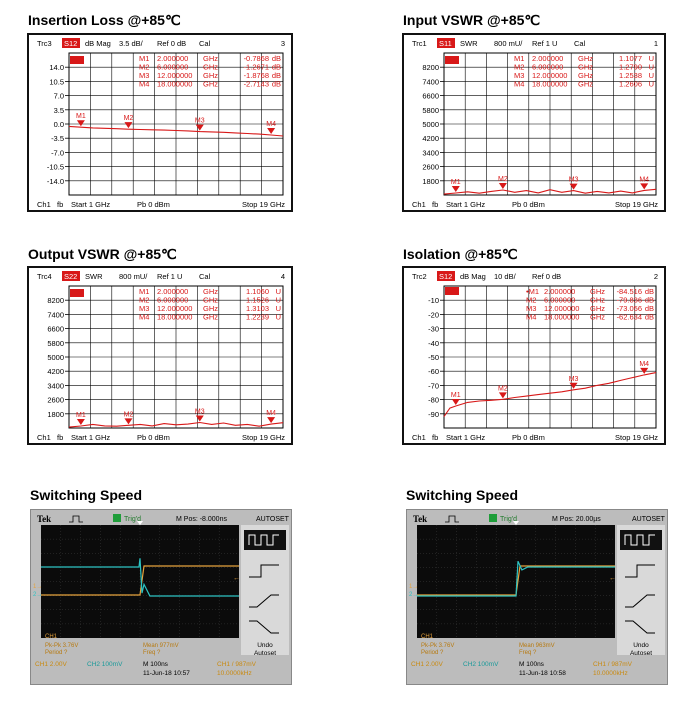 The height and width of the screenshot is (716, 690). What do you see at coordinates (59, 124) in the screenshot?
I see `y-tick-label: 0.0` at bounding box center [59, 124].